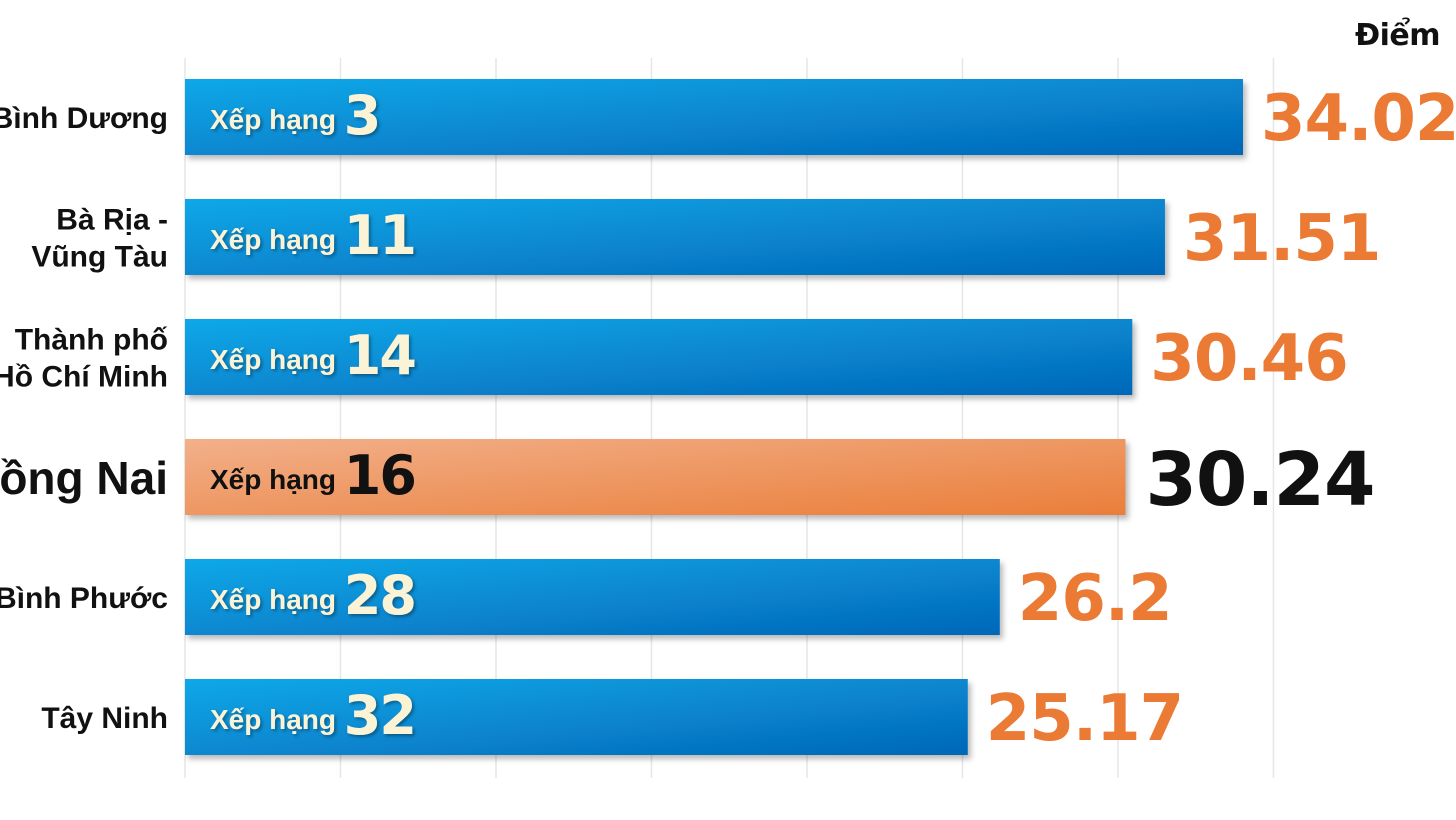 Image resolution: width=1456 pixels, height=820 pixels. Describe the element at coordinates (1084, 719) in the screenshot. I see `value-label: 25.17` at that location.